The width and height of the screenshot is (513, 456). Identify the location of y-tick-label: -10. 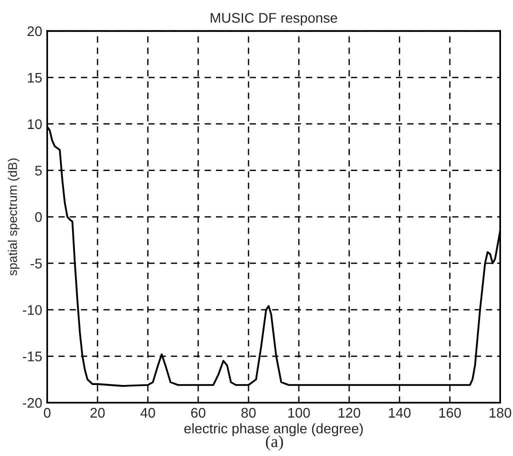
(32, 310).